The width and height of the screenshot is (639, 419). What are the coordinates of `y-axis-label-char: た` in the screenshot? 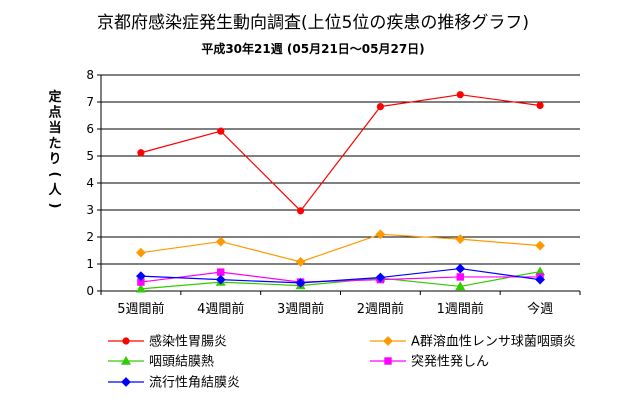 It's located at (54, 144).